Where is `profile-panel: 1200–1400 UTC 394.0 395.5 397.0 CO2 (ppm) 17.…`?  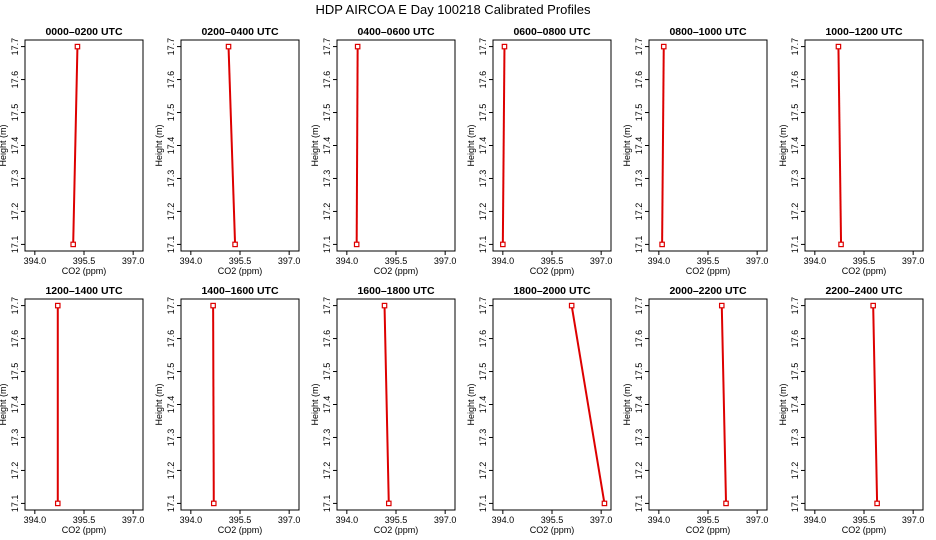 profile-panel: 1200–1400 UTC 394.0 395.5 397.0 CO2 (ppm) 17.… is located at coordinates (72, 410).